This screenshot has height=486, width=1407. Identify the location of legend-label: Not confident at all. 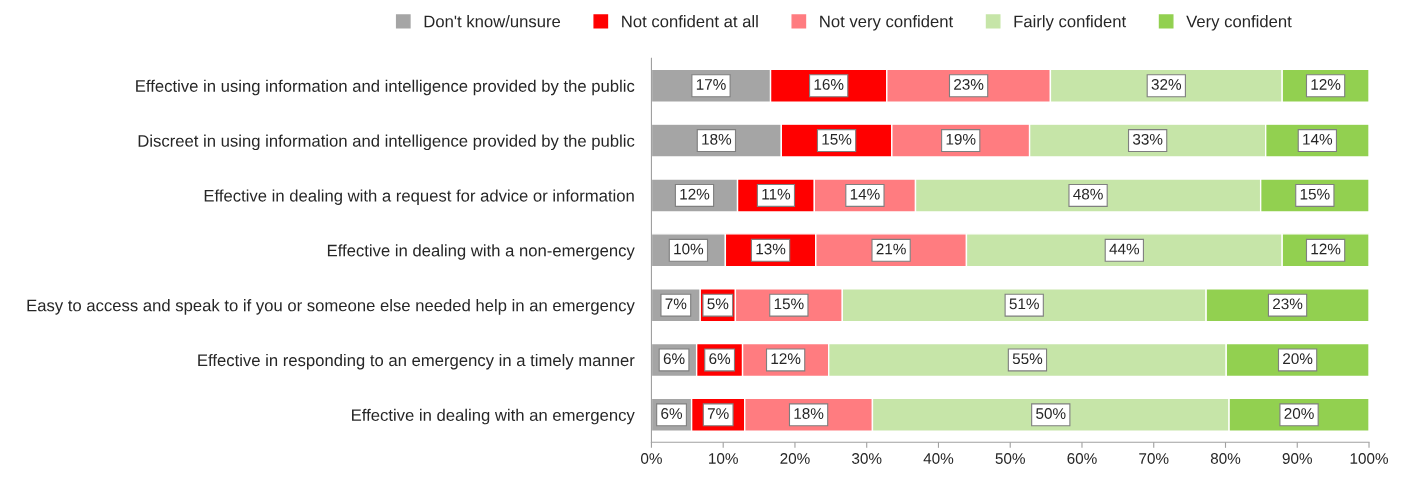
(690, 21).